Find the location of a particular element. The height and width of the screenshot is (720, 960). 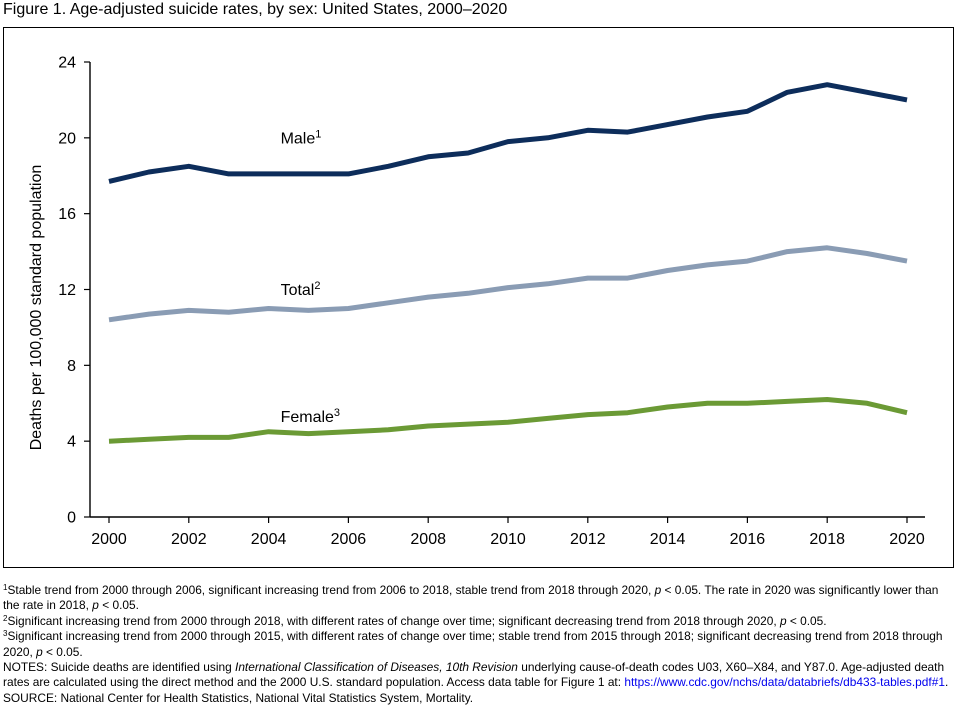

series-line-male is located at coordinates (508, 133).